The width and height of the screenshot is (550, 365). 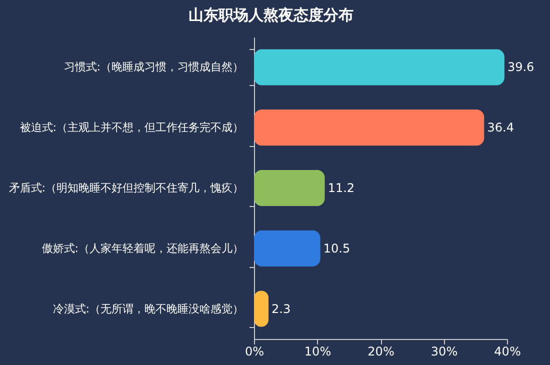 I want to click on x-tick-label: 40%, so click(x=507, y=351).